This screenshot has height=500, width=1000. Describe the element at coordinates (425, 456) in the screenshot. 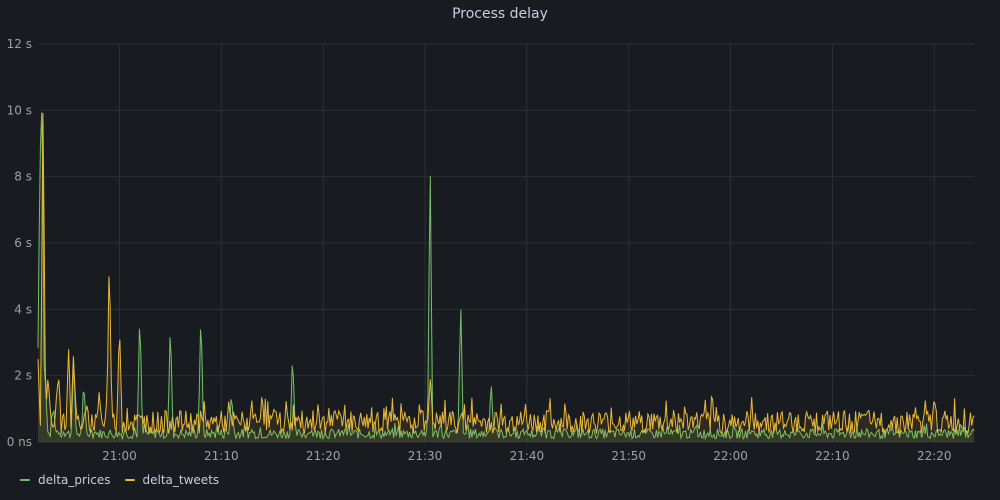

I see `x-tick-label: 21:30` at that location.